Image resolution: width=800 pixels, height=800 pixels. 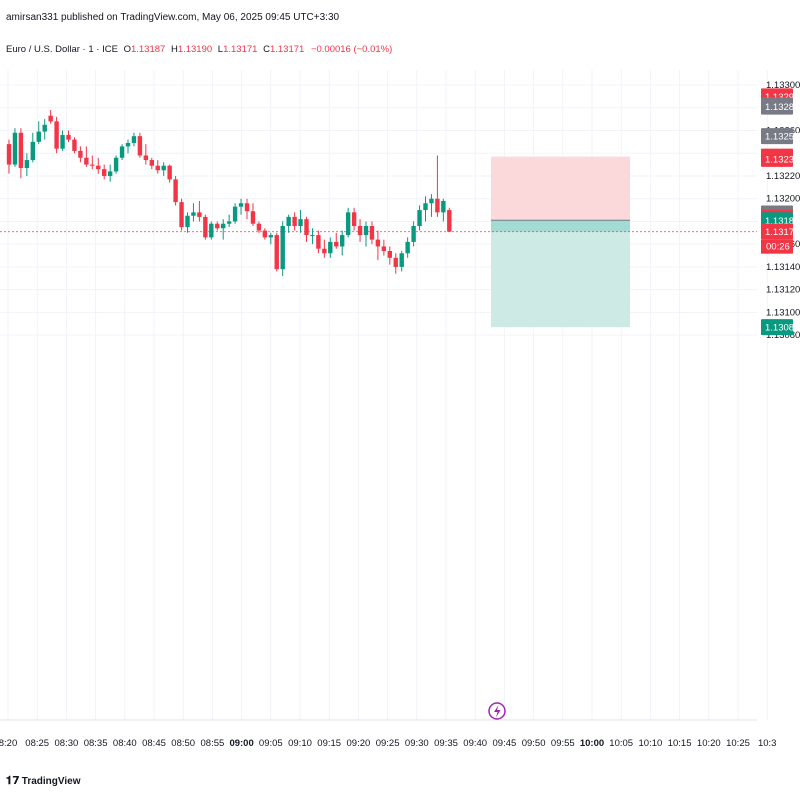 What do you see at coordinates (174, 49) in the screenshot?
I see `high-label: H` at bounding box center [174, 49].